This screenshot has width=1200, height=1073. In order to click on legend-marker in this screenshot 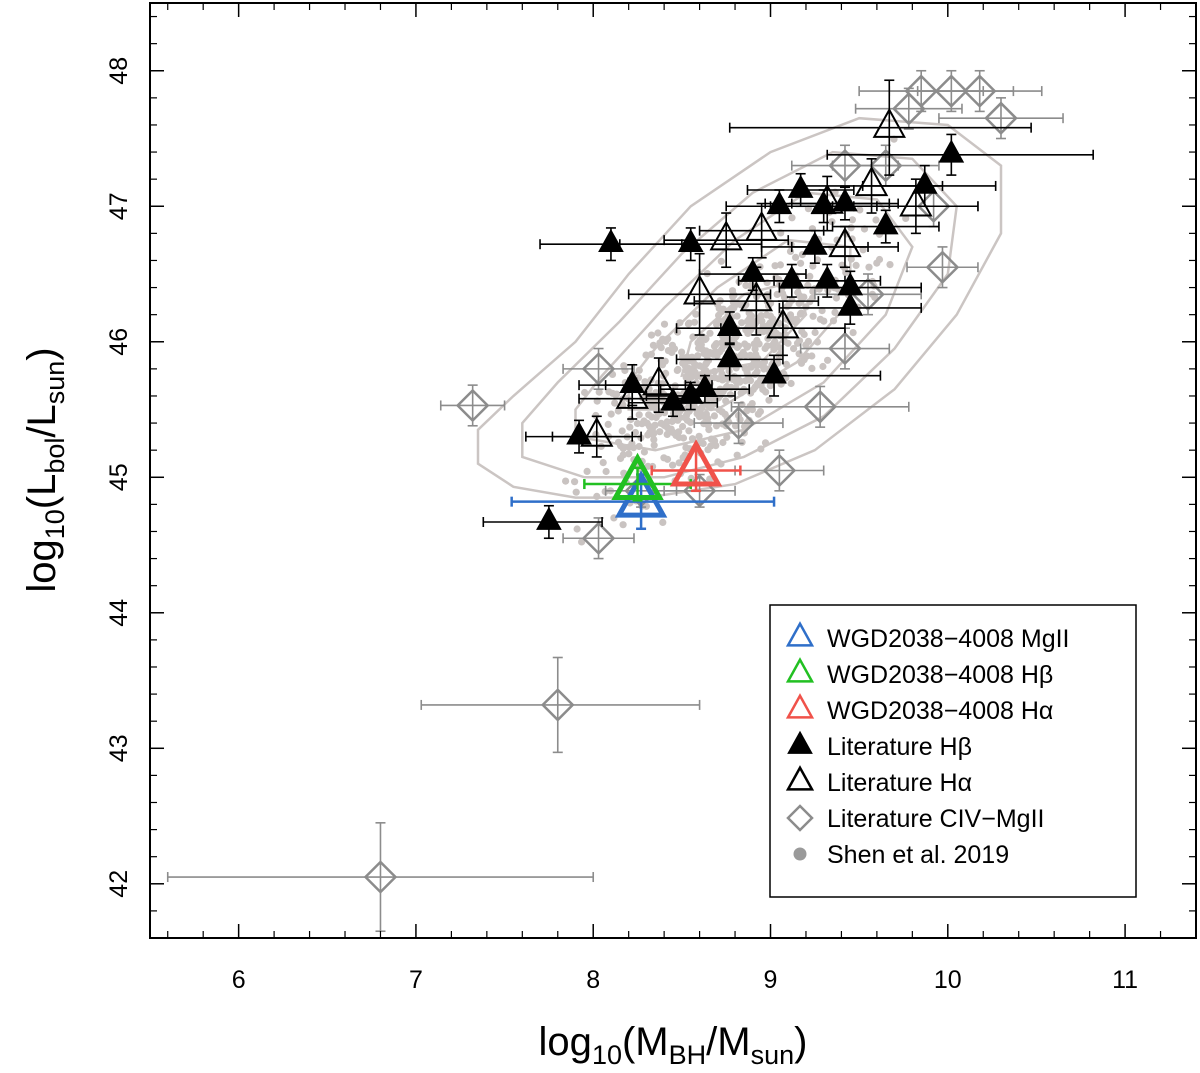, I will do `click(800, 670)`.